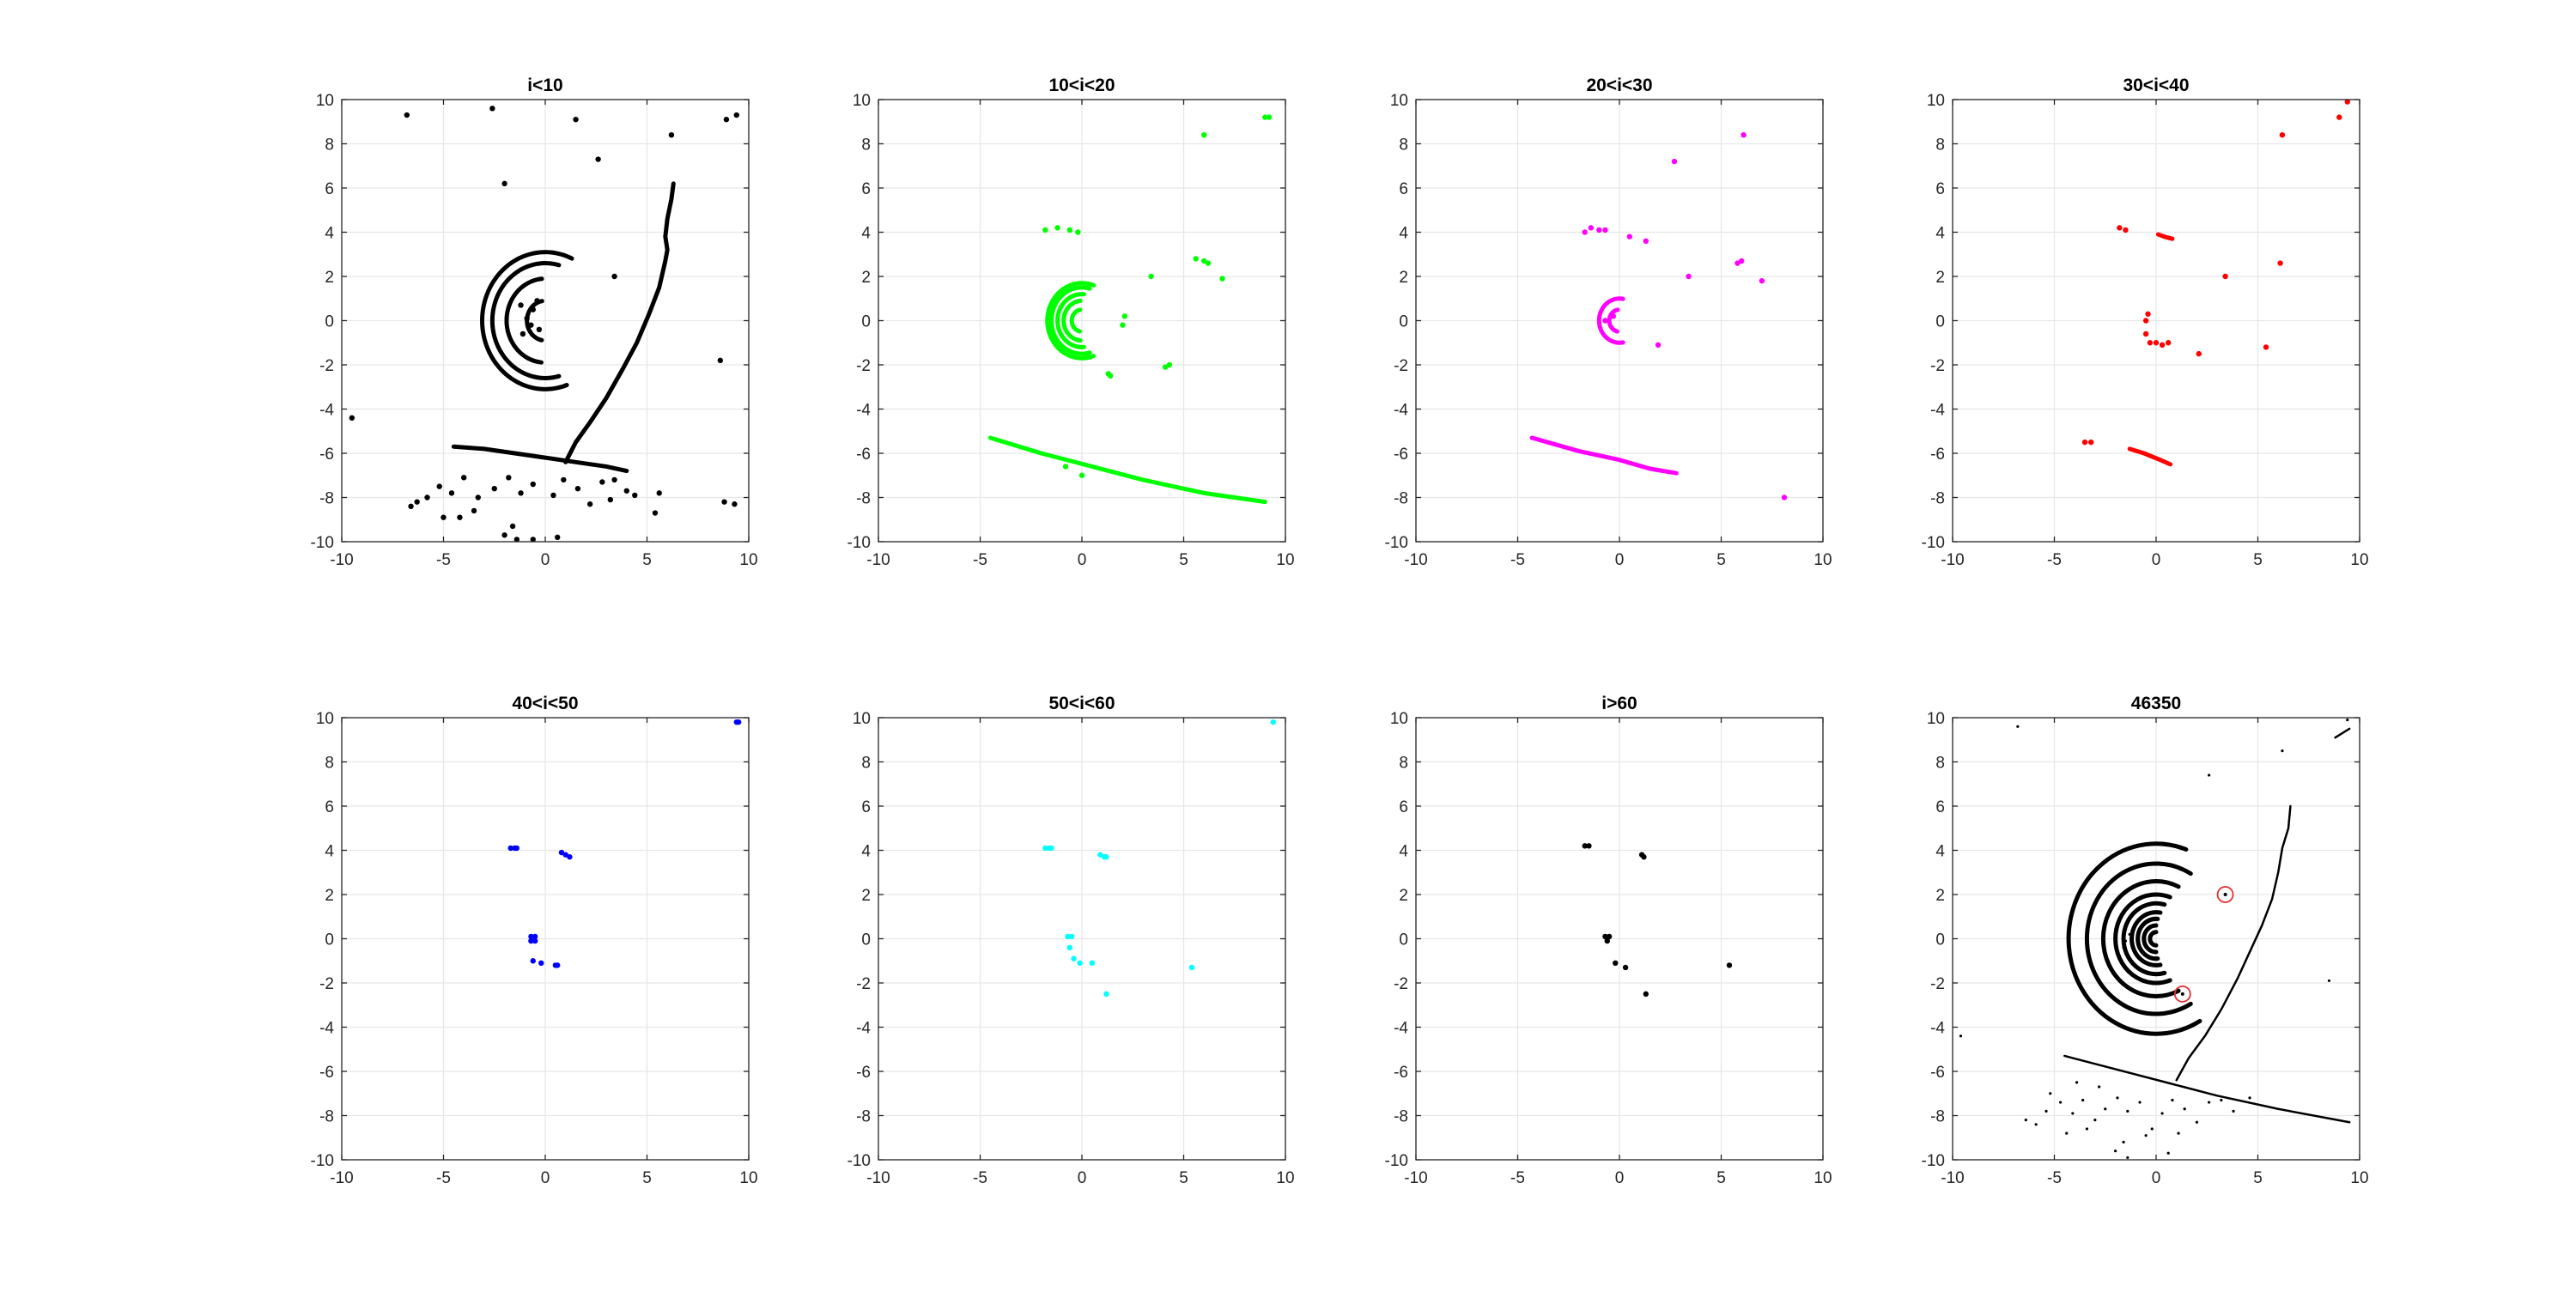 Image resolution: width=2576 pixels, height=1292 pixels. Describe the element at coordinates (1619, 703) in the screenshot. I see `subplot-7-title: i>60` at that location.